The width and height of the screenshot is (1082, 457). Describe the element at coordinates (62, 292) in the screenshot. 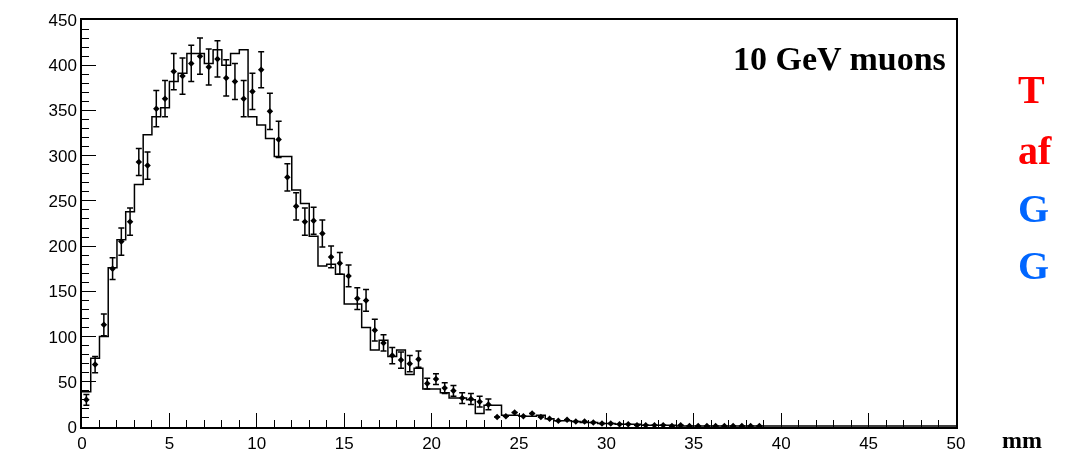

I see `y-tick-label: 150` at that location.